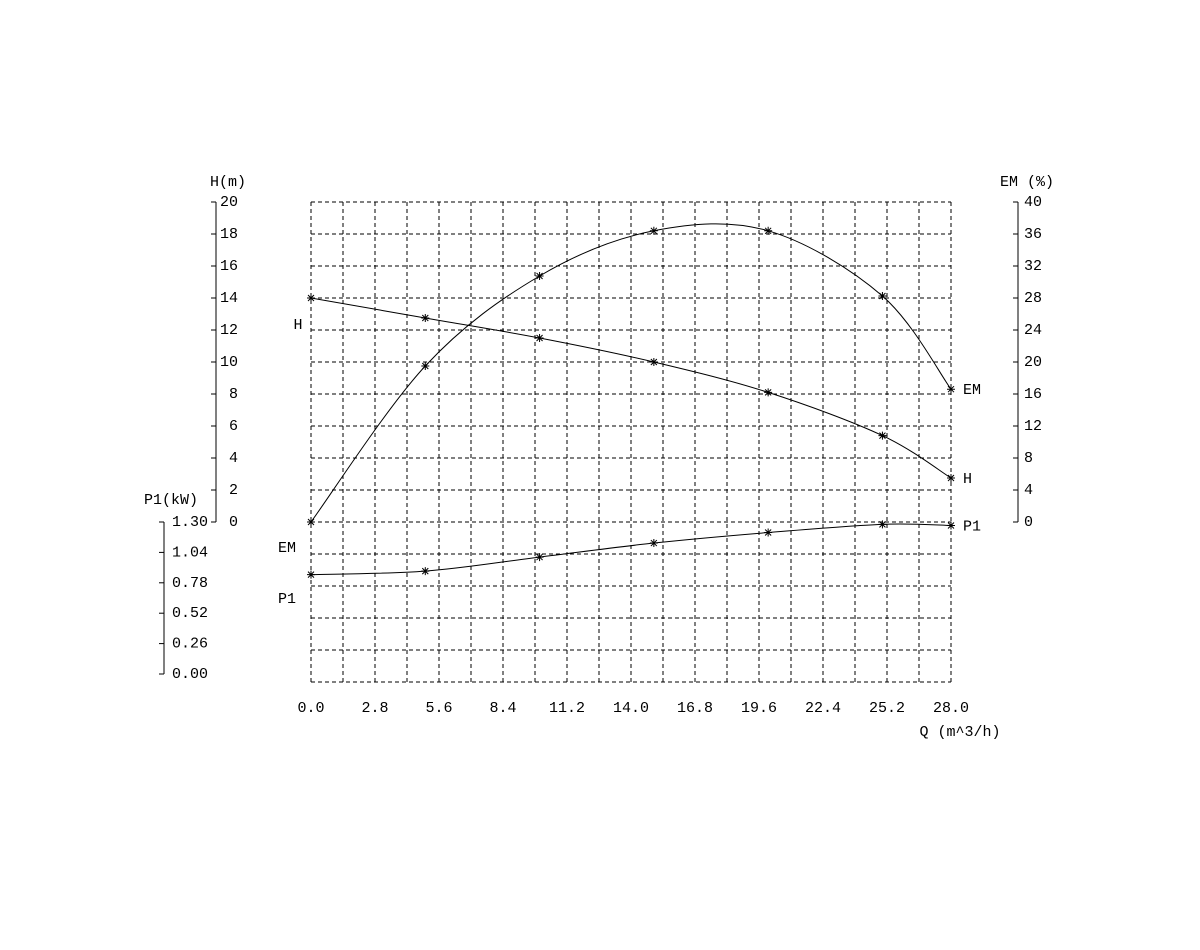 The width and height of the screenshot is (1200, 950). I want to click on y3-axis-title: P1(kW), so click(171, 500).